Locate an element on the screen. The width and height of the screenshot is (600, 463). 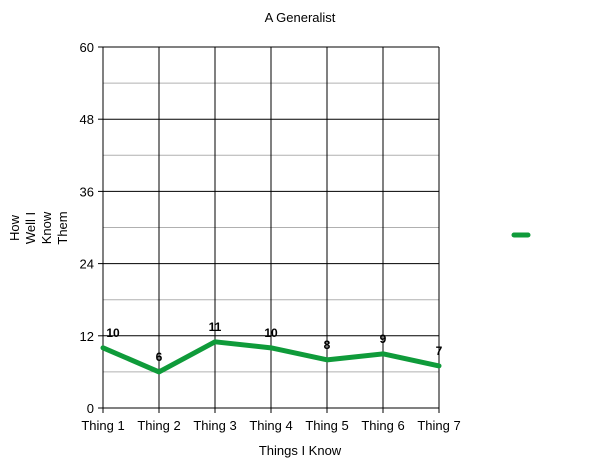
y-axis-ticks: 0 12 24 36 48 60 is located at coordinates (91, 228).